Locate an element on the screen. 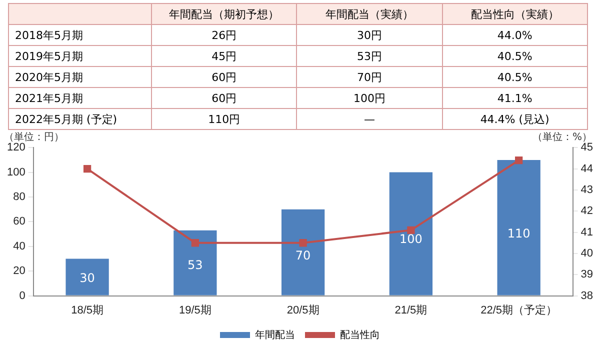  y-tick-label: 40 is located at coordinates (19, 246).